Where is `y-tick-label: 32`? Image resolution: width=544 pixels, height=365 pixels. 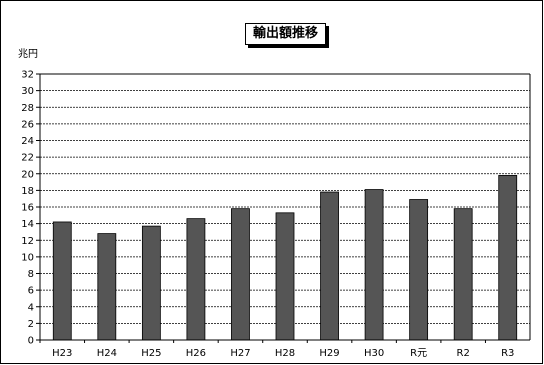
y-tick-label: 32 is located at coordinates (27, 75).